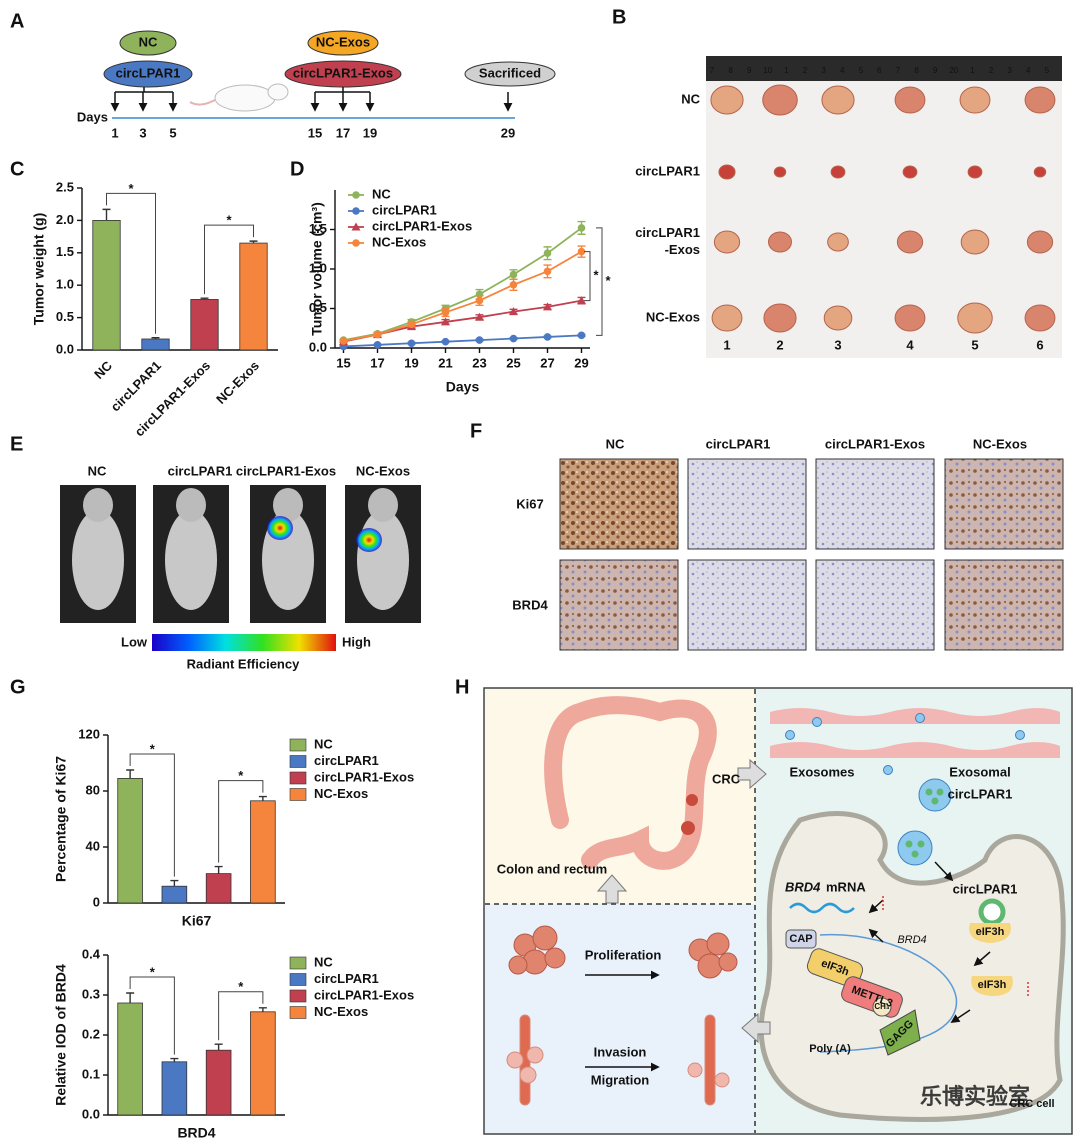 This screenshot has width=1080, height=1144. Describe the element at coordinates (1031, 1104) in the screenshot. I see `label: CRC cell` at that location.